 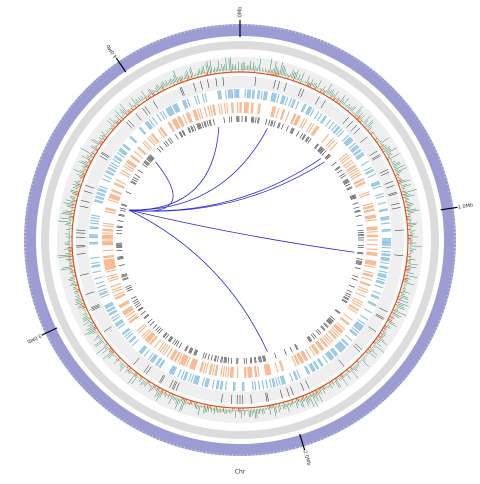 I want to click on axis-title: Chr, so click(x=240, y=472).